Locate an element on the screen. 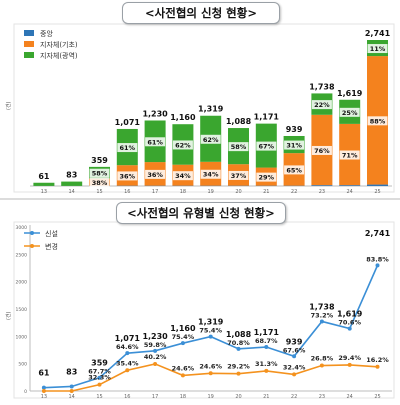 This screenshot has height=405, width=400. pct-basic-19: 34% is located at coordinates (211, 175).